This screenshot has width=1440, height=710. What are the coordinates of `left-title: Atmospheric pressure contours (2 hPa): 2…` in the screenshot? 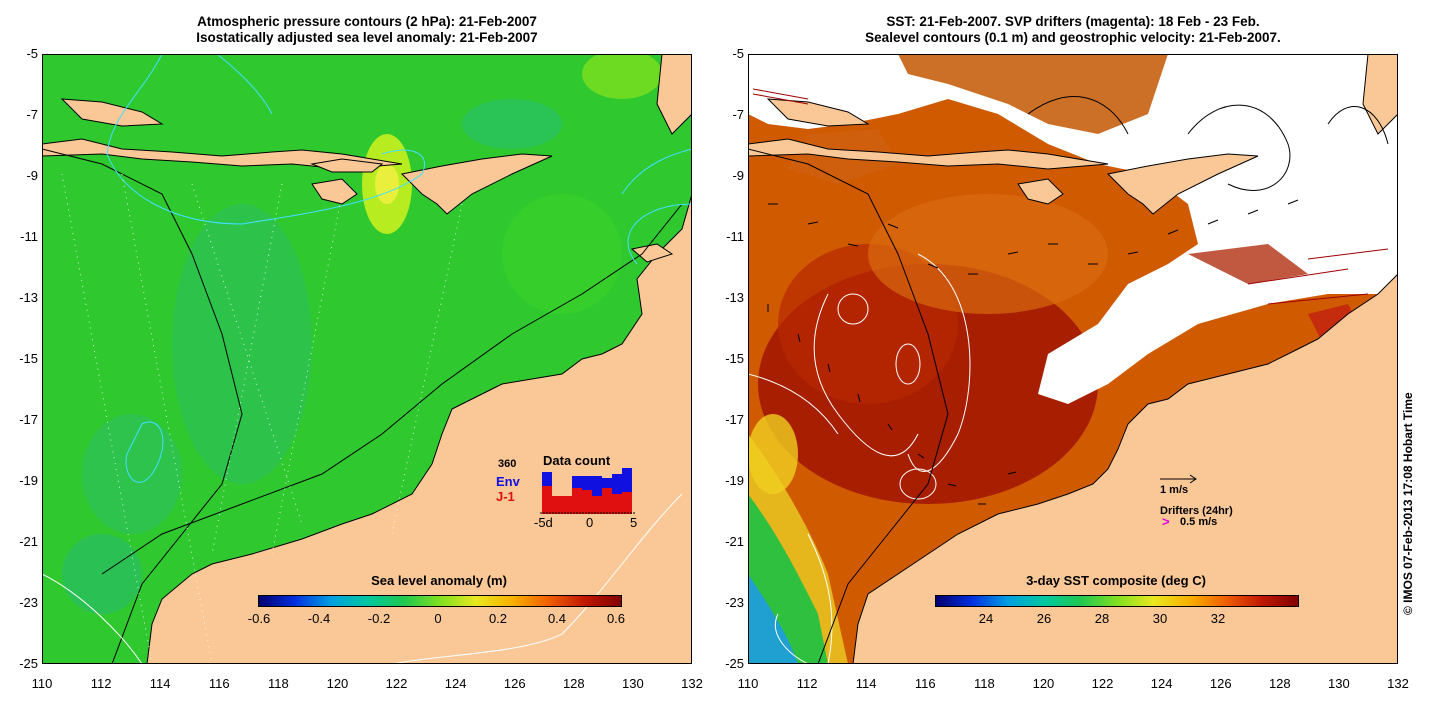 It's located at (367, 30).